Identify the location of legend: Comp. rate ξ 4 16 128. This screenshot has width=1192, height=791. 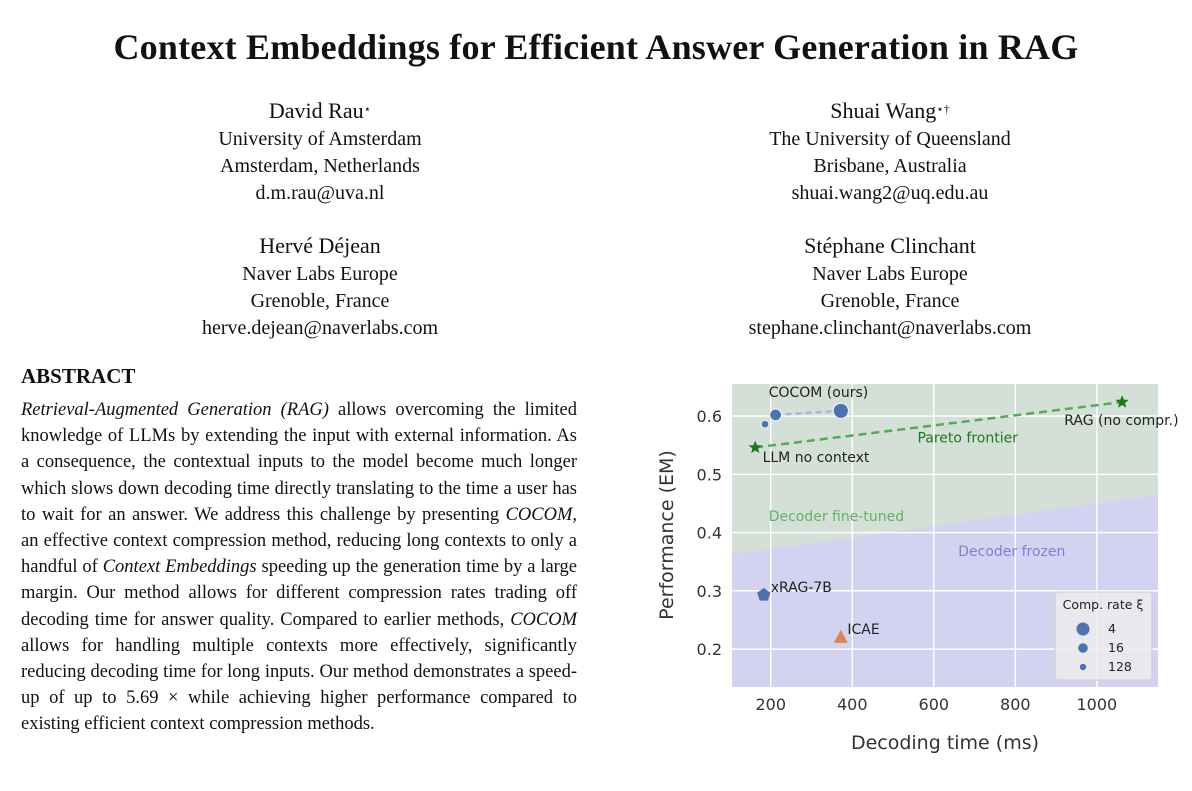
(1103, 636).